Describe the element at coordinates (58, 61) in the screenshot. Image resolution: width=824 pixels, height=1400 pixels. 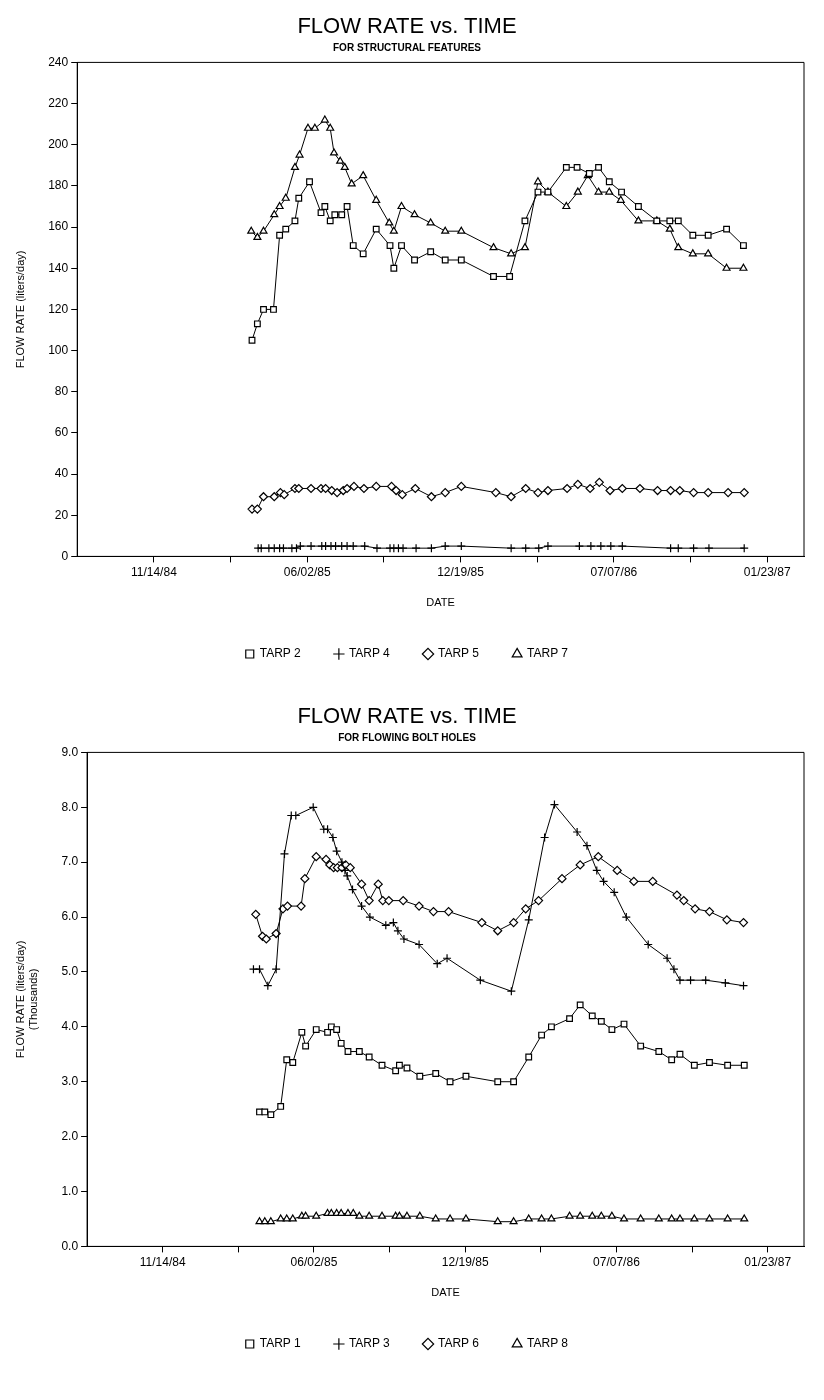
I see `y-tick-label: 240` at that location.